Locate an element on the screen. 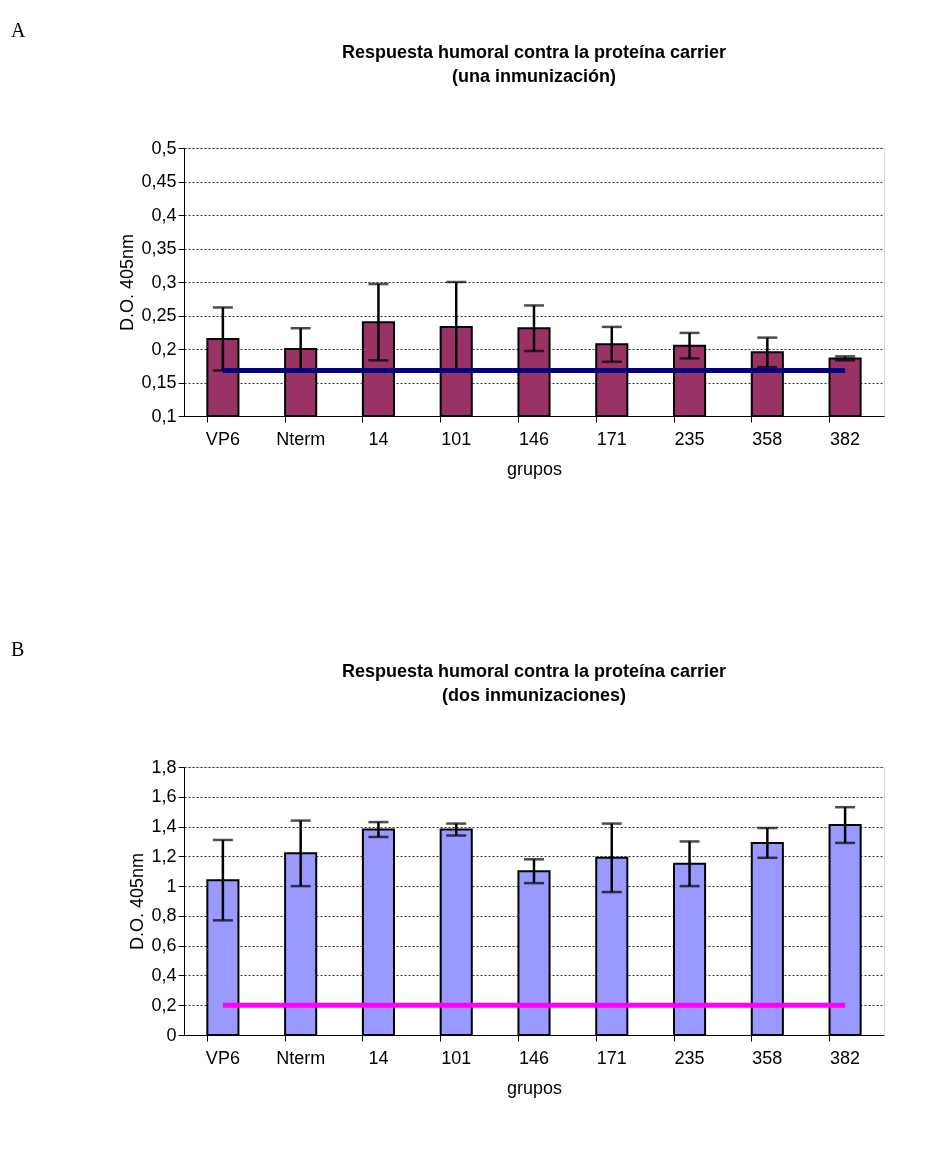 This screenshot has width=935, height=1157. y-tick-label: 0,25 is located at coordinates (159, 315).